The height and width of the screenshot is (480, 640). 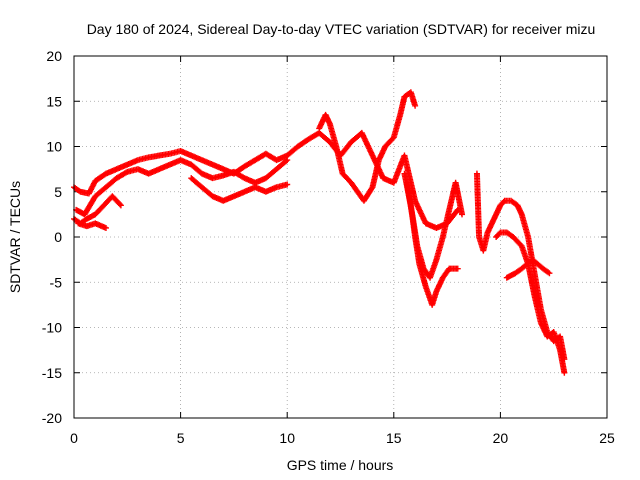 I want to click on series-trace-e, so click(x=92, y=225).